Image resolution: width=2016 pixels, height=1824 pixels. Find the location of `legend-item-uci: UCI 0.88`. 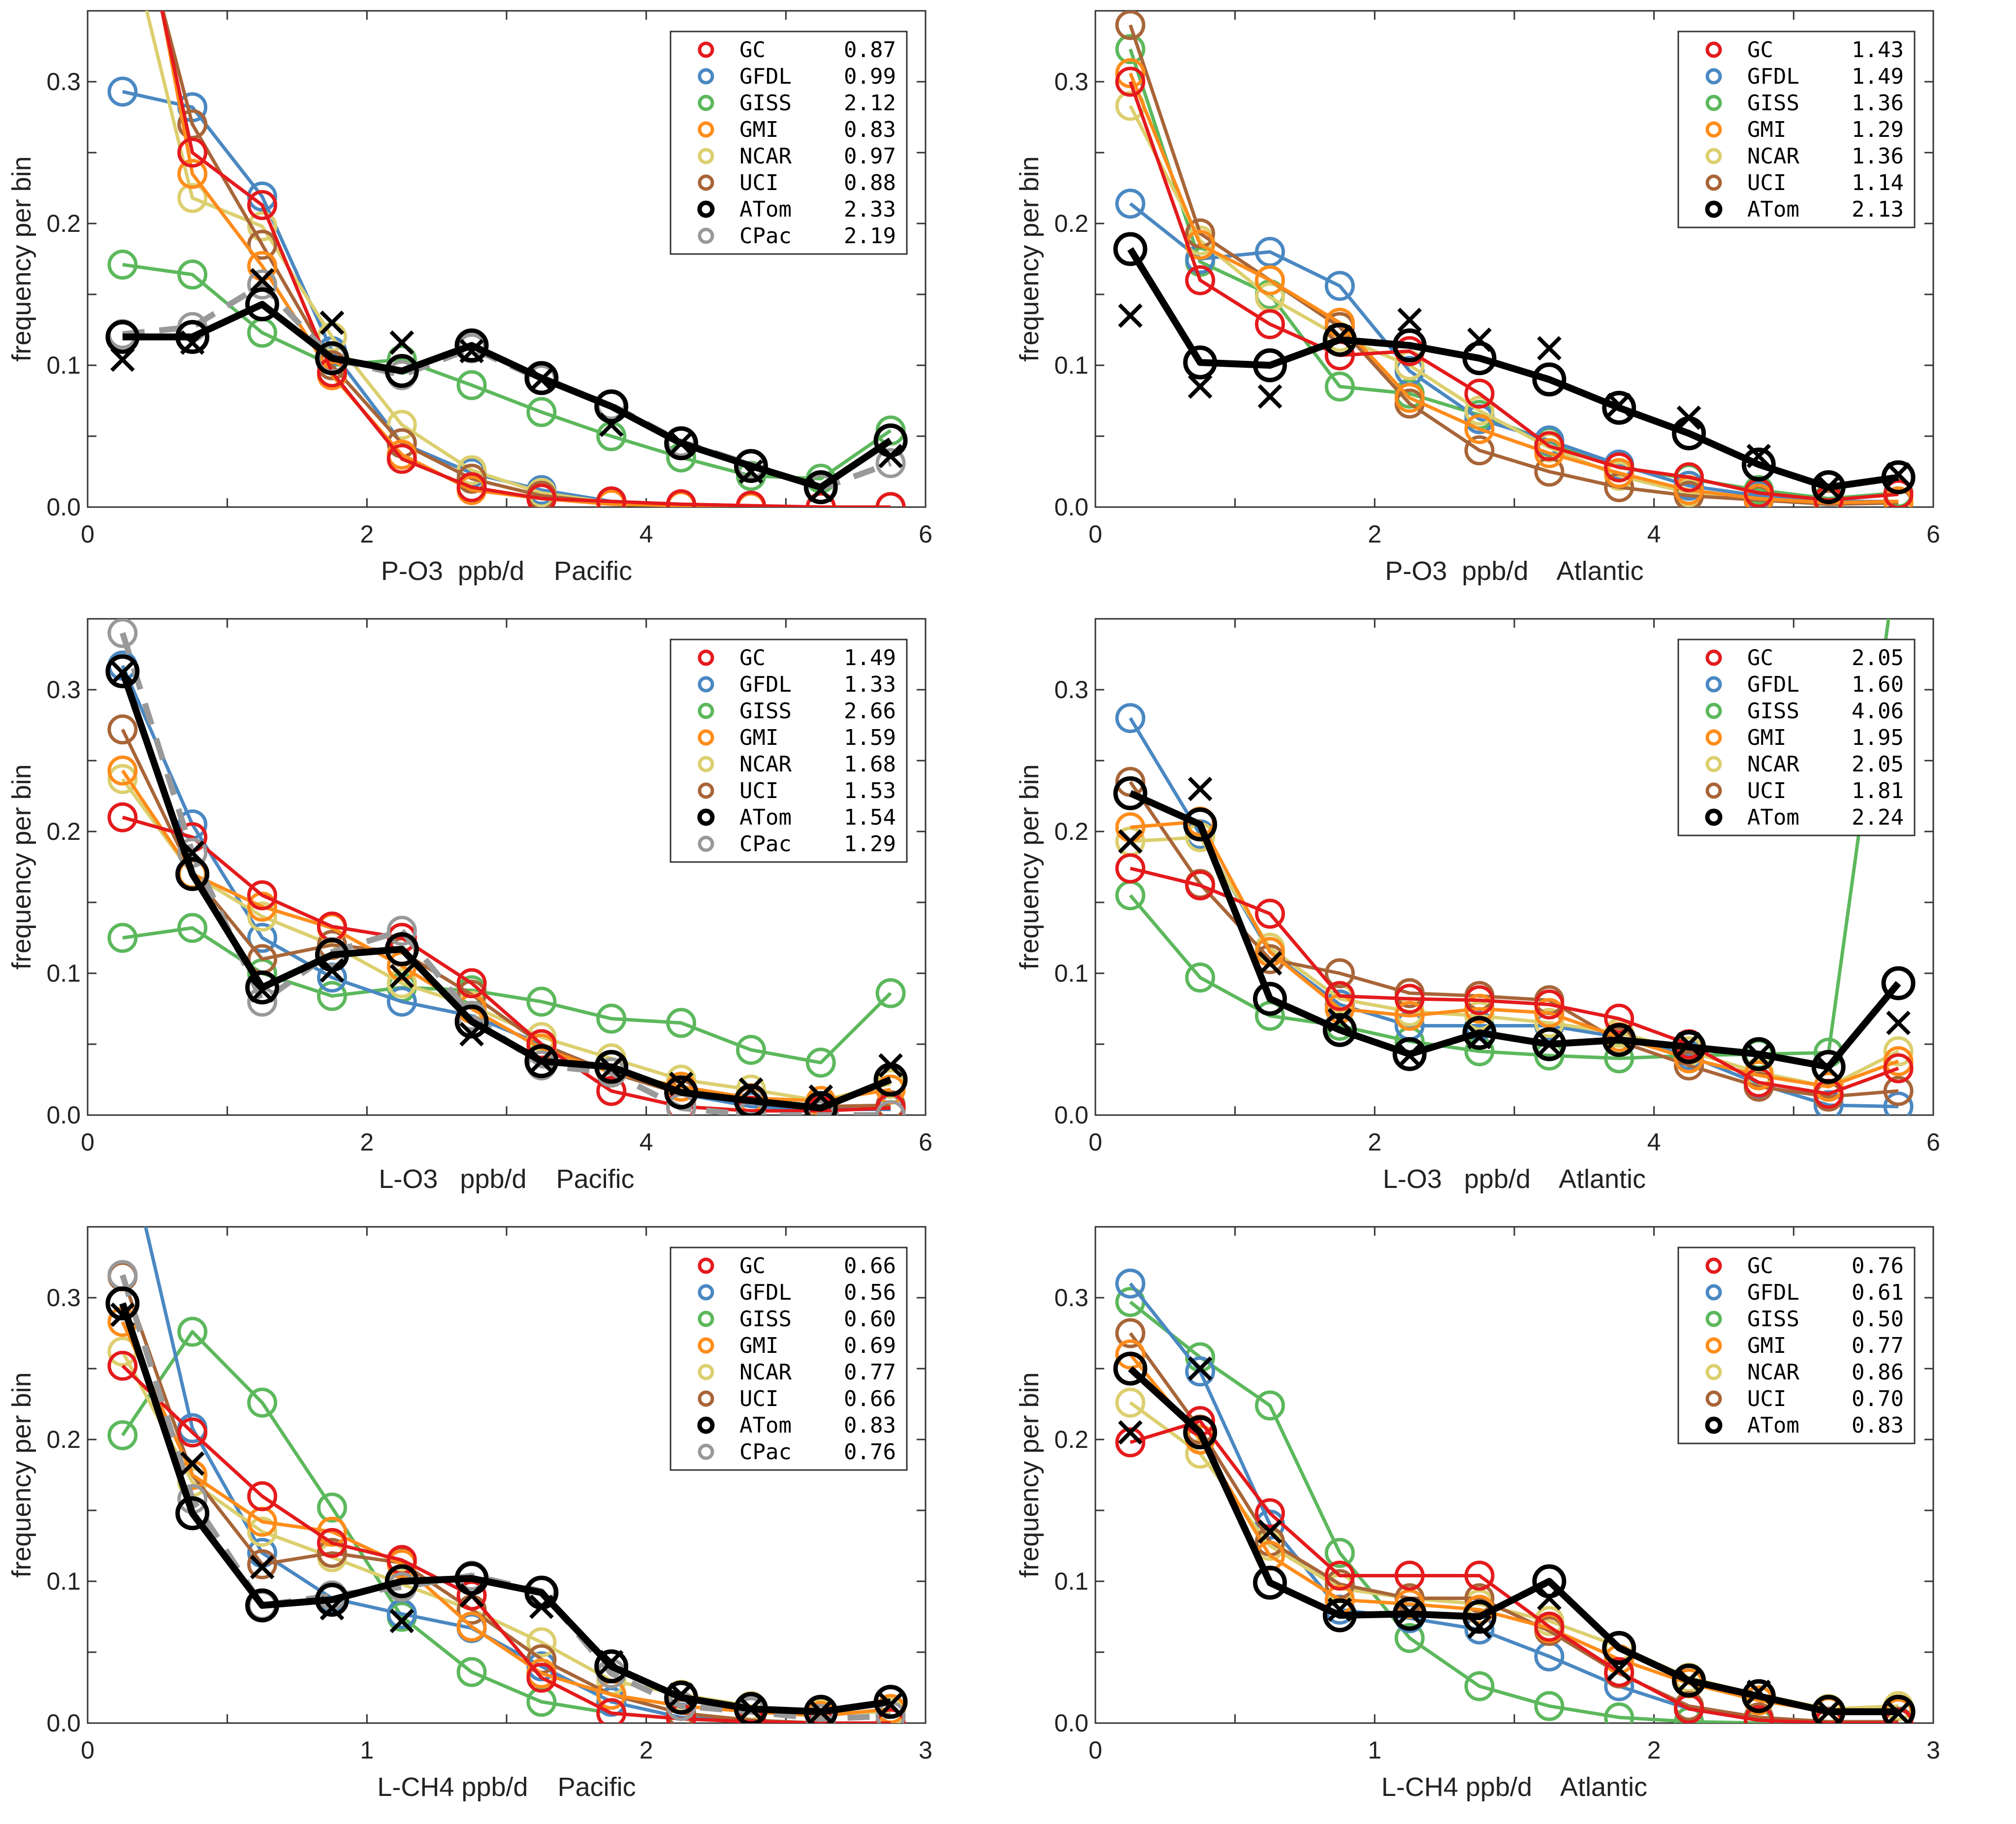

legend-item-uci: UCI 0.88 is located at coordinates (797, 182).